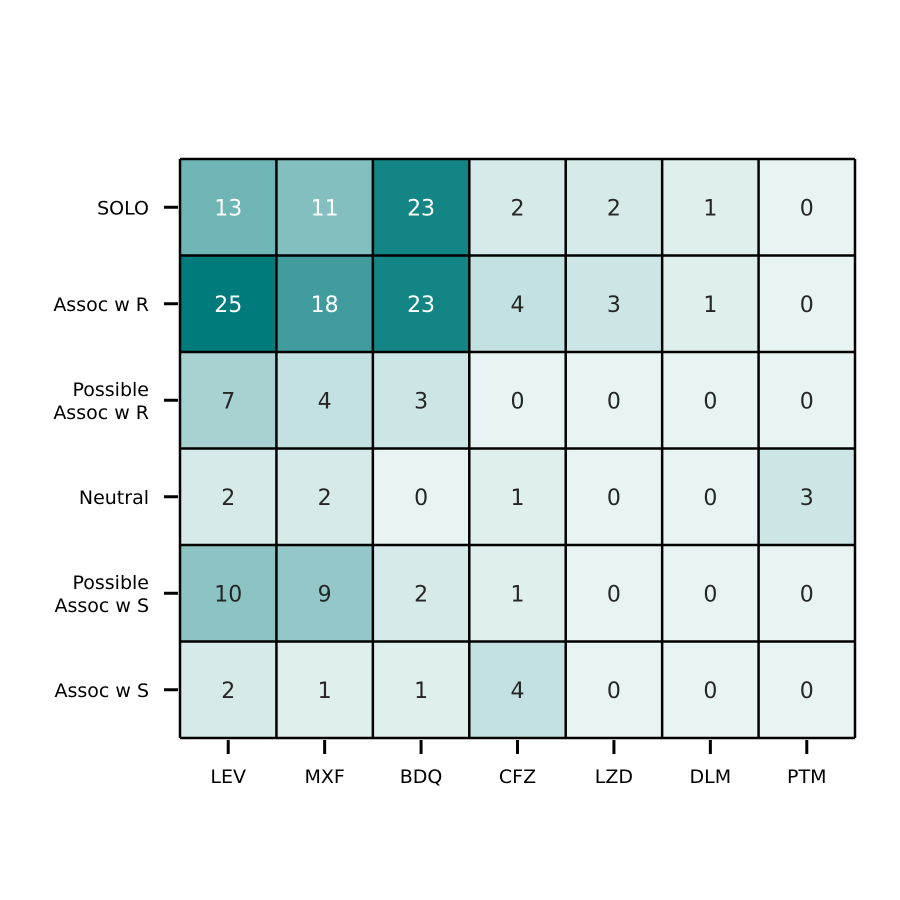 This screenshot has width=900, height=900. What do you see at coordinates (614, 777) in the screenshot?
I see `x-tick-label: LZD` at bounding box center [614, 777].